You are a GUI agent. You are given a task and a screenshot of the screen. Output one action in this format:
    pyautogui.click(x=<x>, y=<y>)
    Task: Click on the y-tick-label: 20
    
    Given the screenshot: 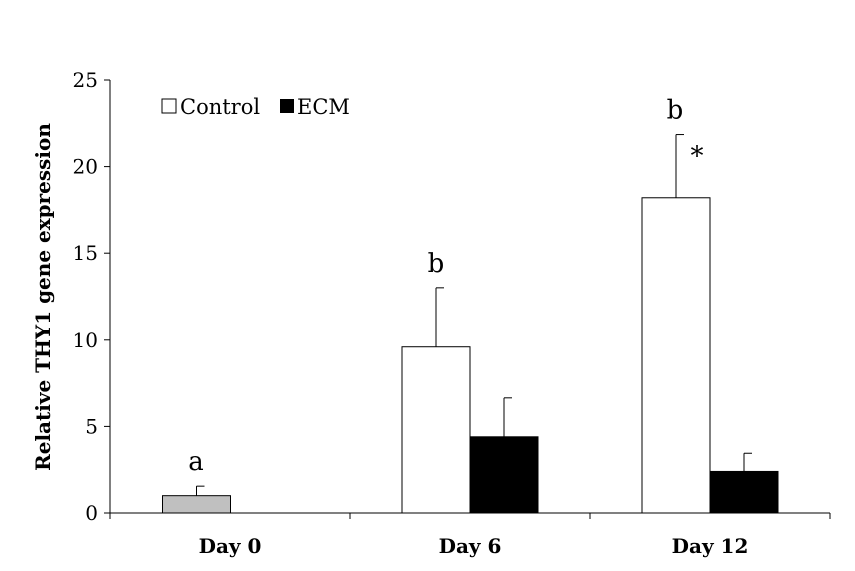 What is the action you would take?
    pyautogui.click(x=85, y=167)
    